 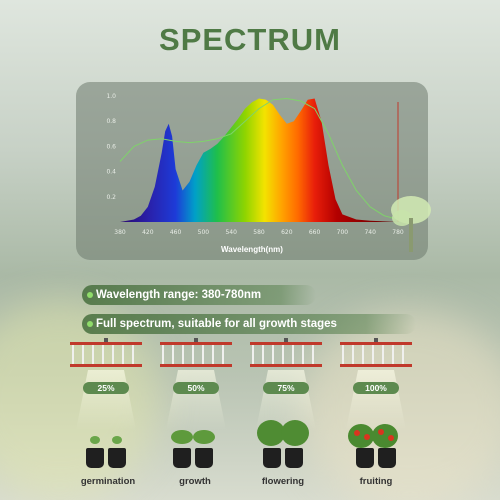 I want to click on stage-label-growth: growth, so click(x=195, y=481).